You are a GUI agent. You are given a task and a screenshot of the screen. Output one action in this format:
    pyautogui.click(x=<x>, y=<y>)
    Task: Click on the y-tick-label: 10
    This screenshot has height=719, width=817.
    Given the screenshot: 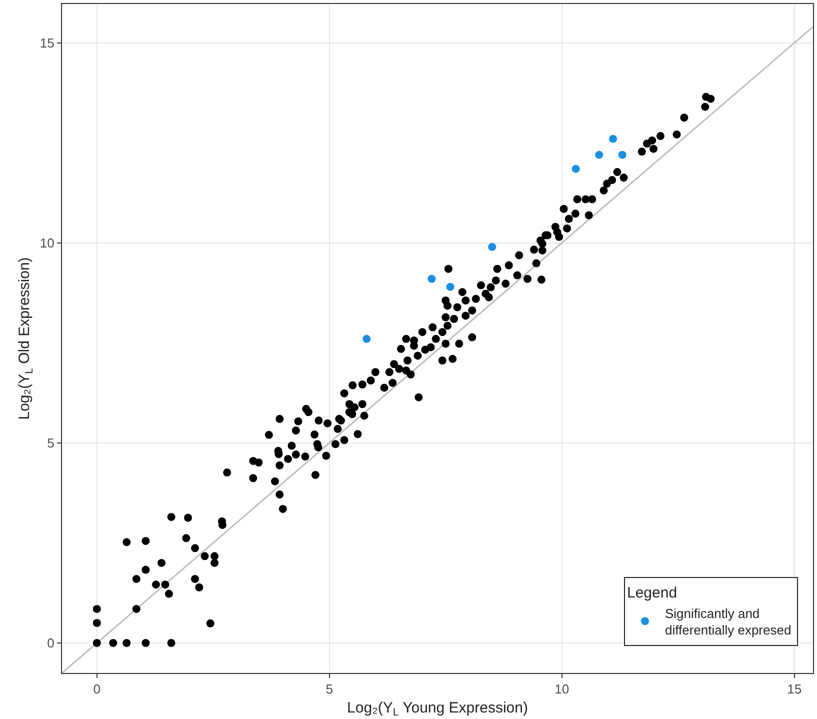 What is the action you would take?
    pyautogui.click(x=47, y=242)
    